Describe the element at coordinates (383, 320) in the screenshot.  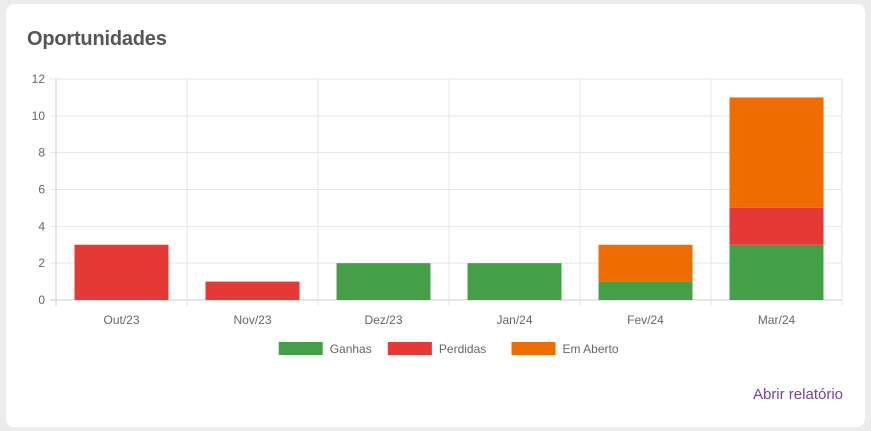
I see `x-tick-label: Dez/23` at that location.